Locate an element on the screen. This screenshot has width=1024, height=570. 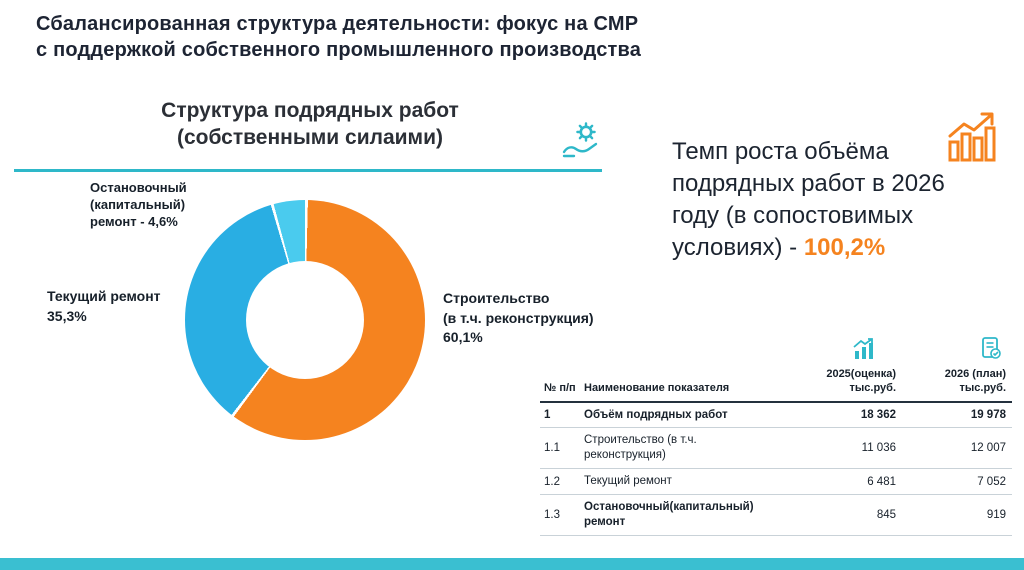
row-name: Остановочный(капитальный) ремонт is located at coordinates (669, 515).